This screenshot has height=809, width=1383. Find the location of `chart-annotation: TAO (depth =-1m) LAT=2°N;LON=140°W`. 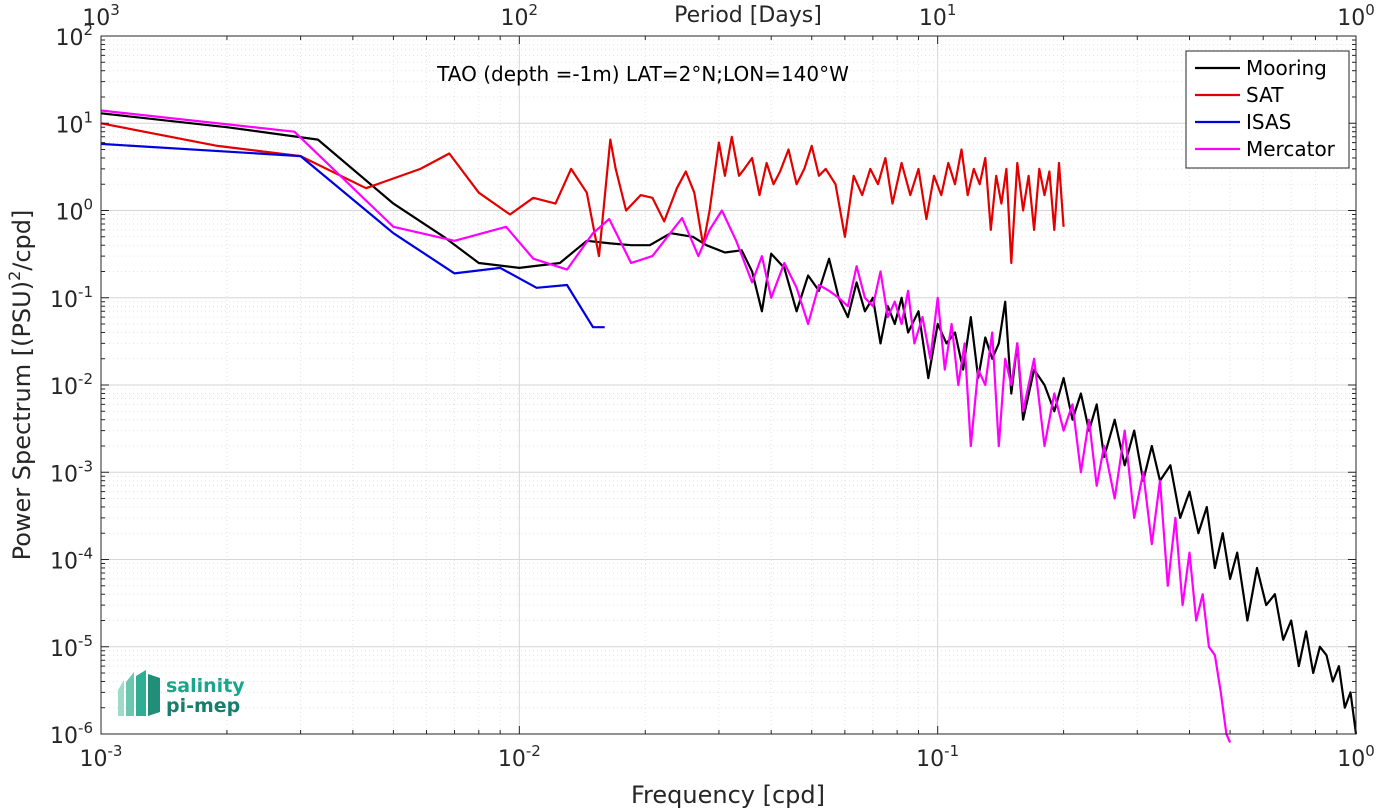

chart-annotation: TAO (depth =-1m) LAT=2°N;LON=140°W is located at coordinates (642, 74).